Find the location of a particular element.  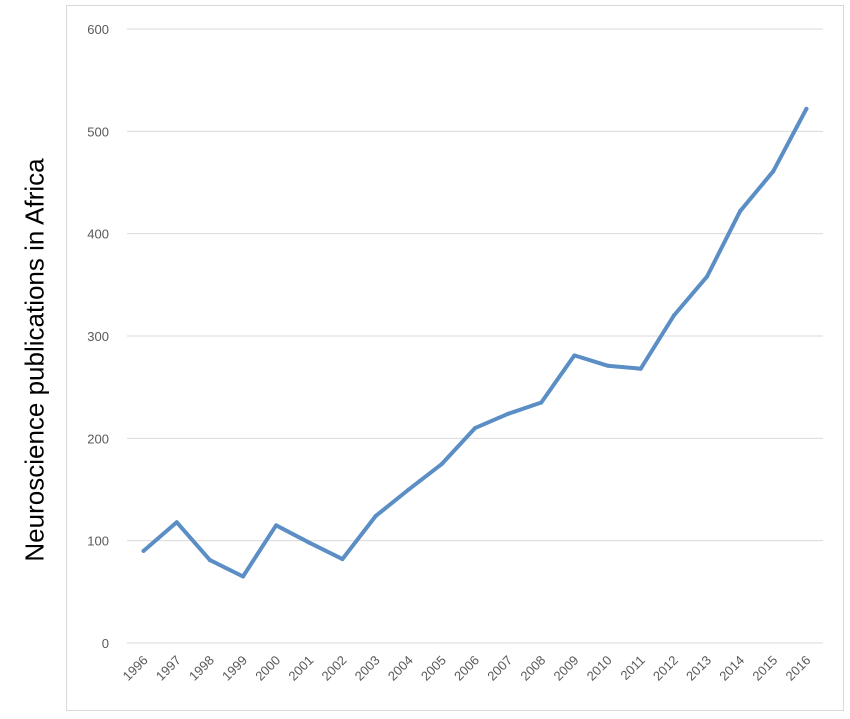

data-point-1996 is located at coordinates (143, 550).